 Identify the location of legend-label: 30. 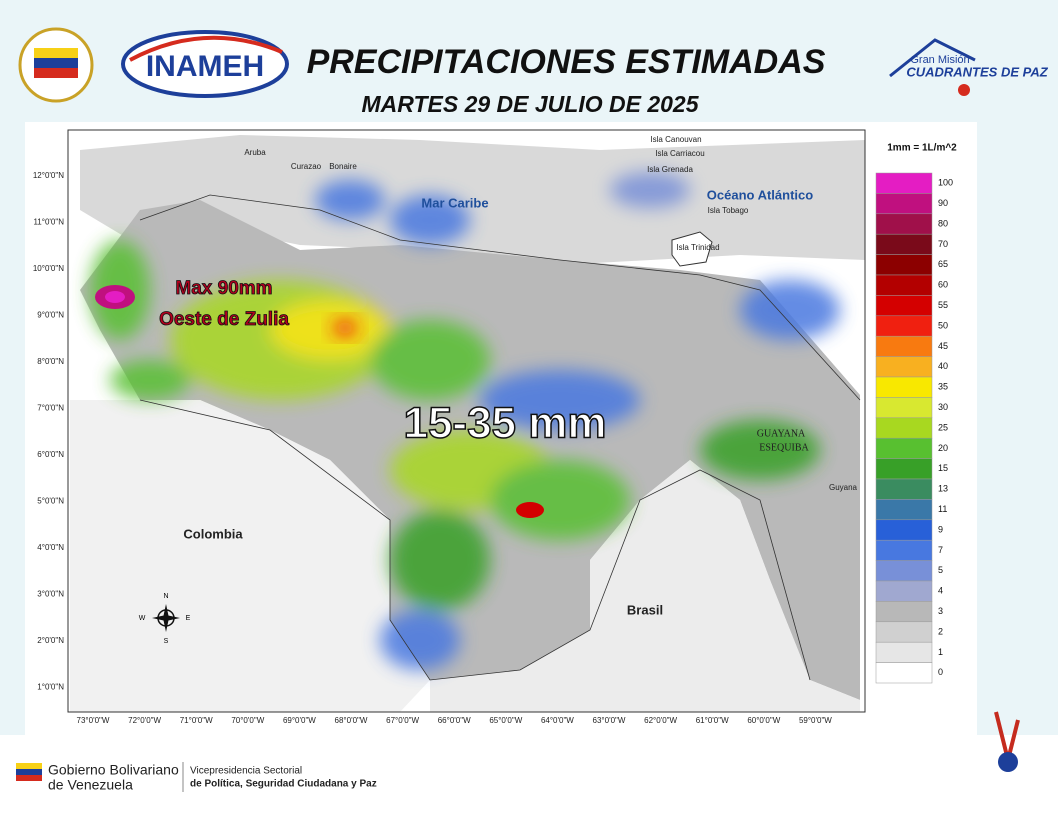
(943, 407).